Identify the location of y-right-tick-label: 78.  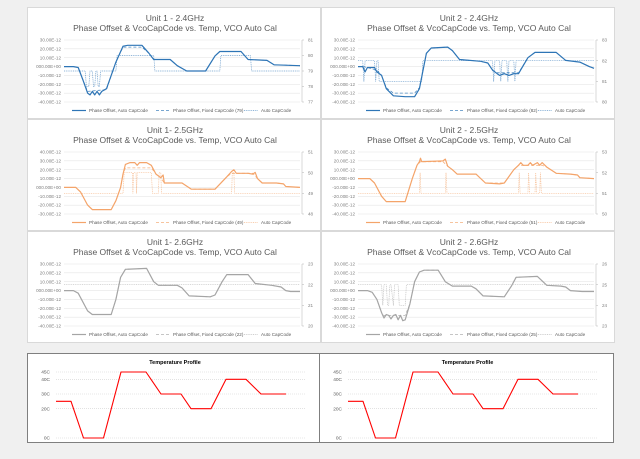
(311, 86).